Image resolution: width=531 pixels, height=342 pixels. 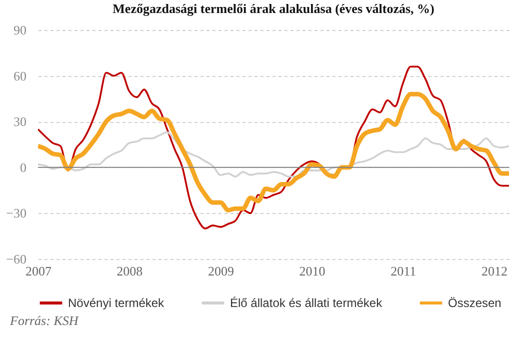 I want to click on legend-label: Összesen, so click(x=475, y=303).